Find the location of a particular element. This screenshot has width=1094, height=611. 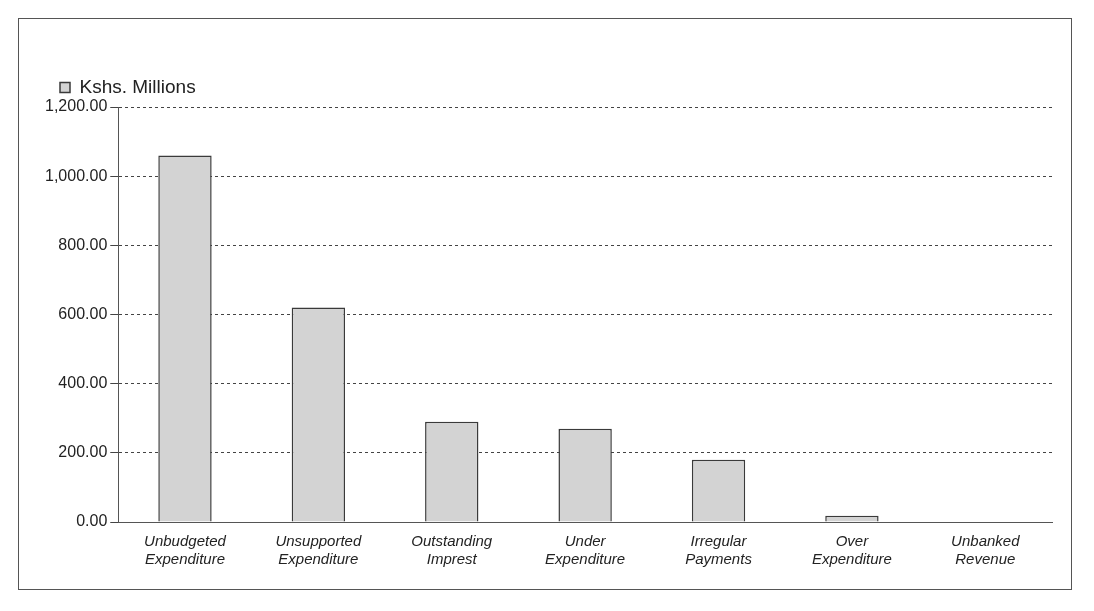

x-tick-label: Irregular Payments is located at coordinates (719, 550).